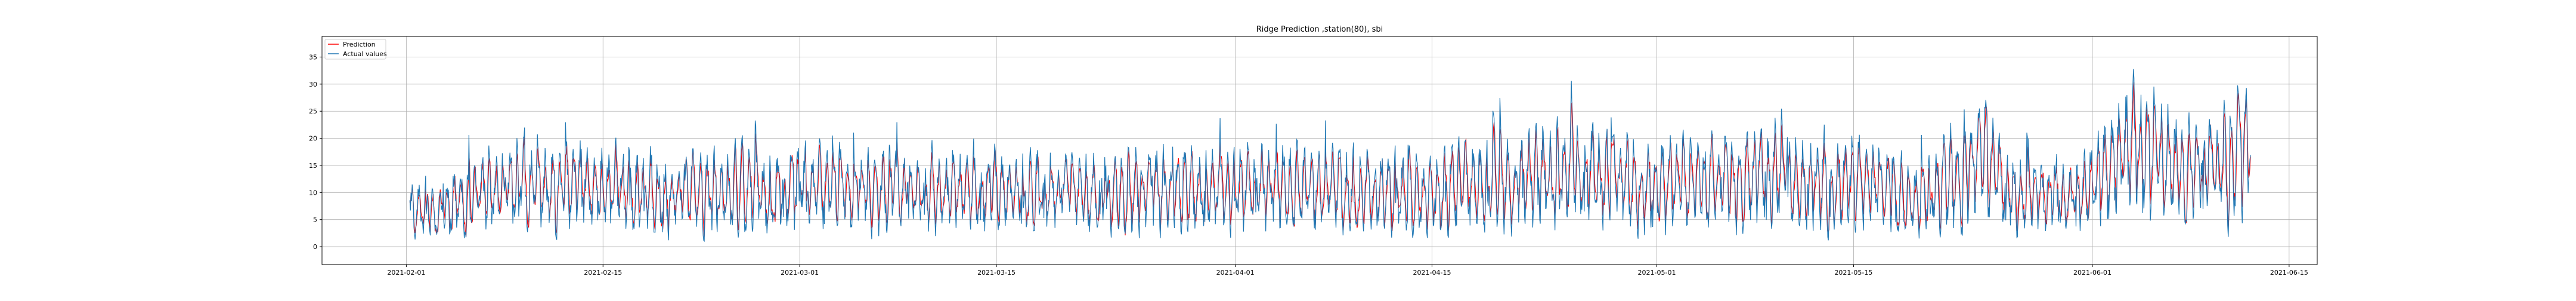 This screenshot has width=2576, height=301. What do you see at coordinates (1320, 29) in the screenshot?
I see `chart-title: Ridge Prediction ,station(80), sbi` at bounding box center [1320, 29].